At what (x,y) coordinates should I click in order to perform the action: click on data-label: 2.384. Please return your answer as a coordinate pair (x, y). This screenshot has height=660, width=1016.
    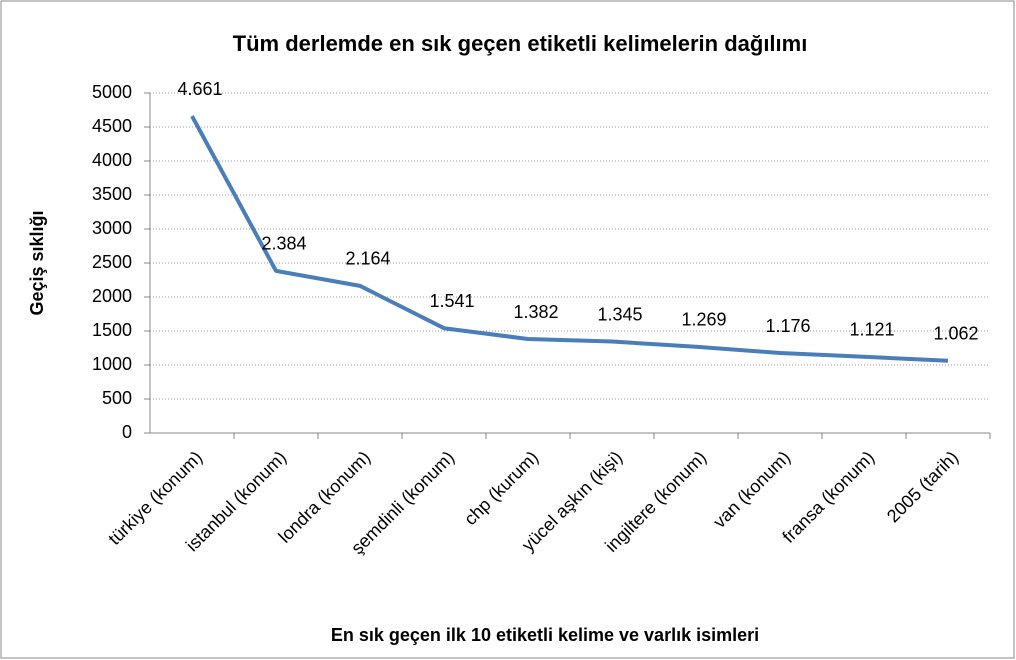
    Looking at the image, I should click on (283, 244).